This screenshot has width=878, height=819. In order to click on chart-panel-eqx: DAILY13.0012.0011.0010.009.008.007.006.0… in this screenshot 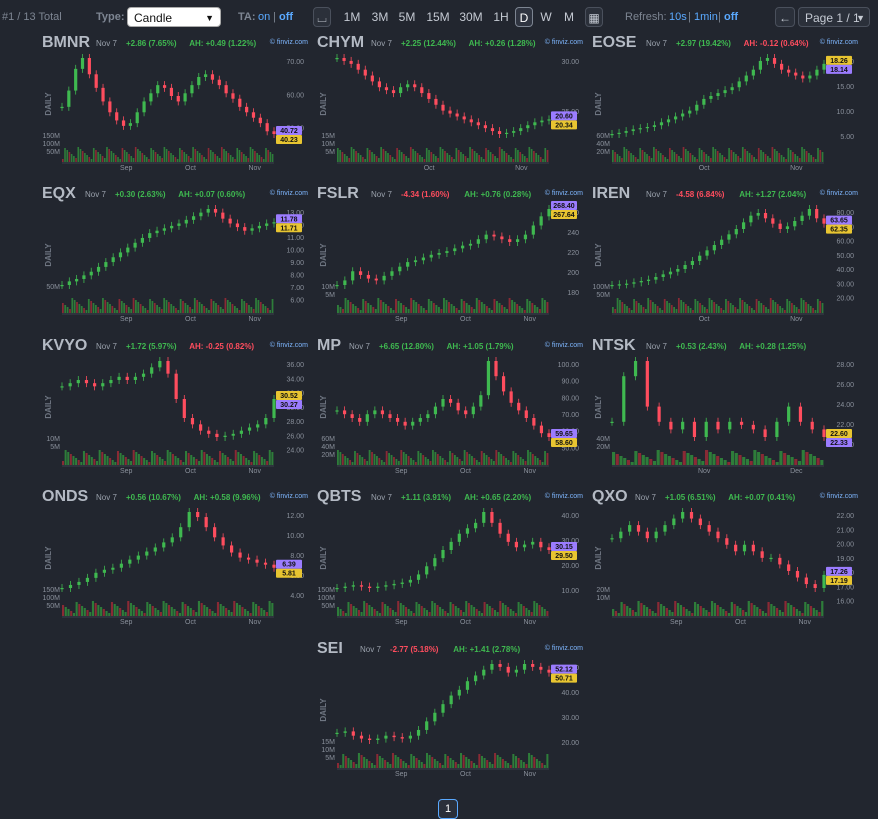, I will do `click(173, 258)`.